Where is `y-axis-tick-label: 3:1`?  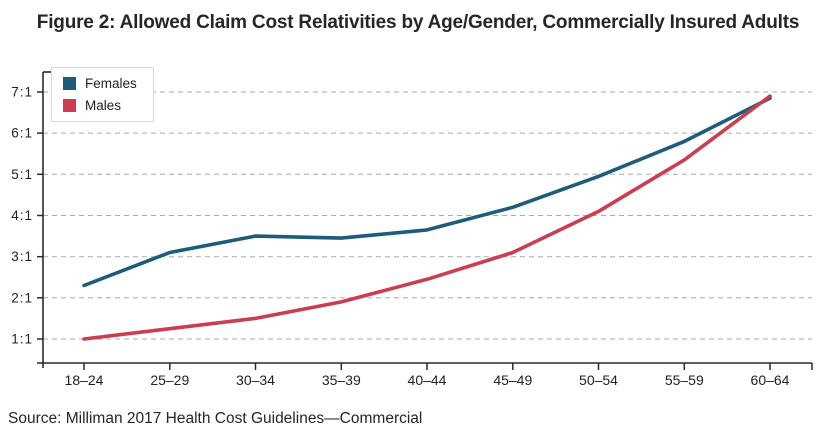 y-axis-tick-label: 3:1 is located at coordinates (22, 256).